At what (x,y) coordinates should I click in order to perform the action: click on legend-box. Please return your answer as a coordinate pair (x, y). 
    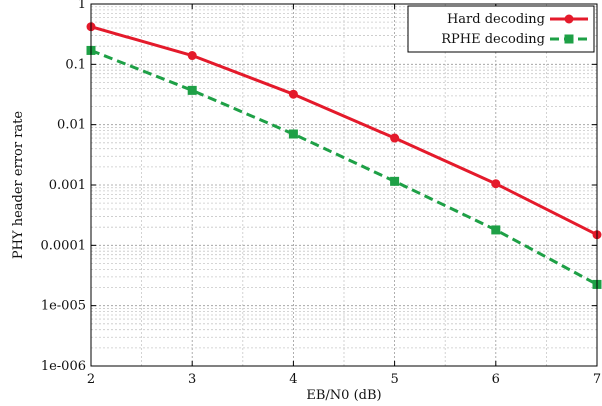
    Looking at the image, I should click on (501, 29).